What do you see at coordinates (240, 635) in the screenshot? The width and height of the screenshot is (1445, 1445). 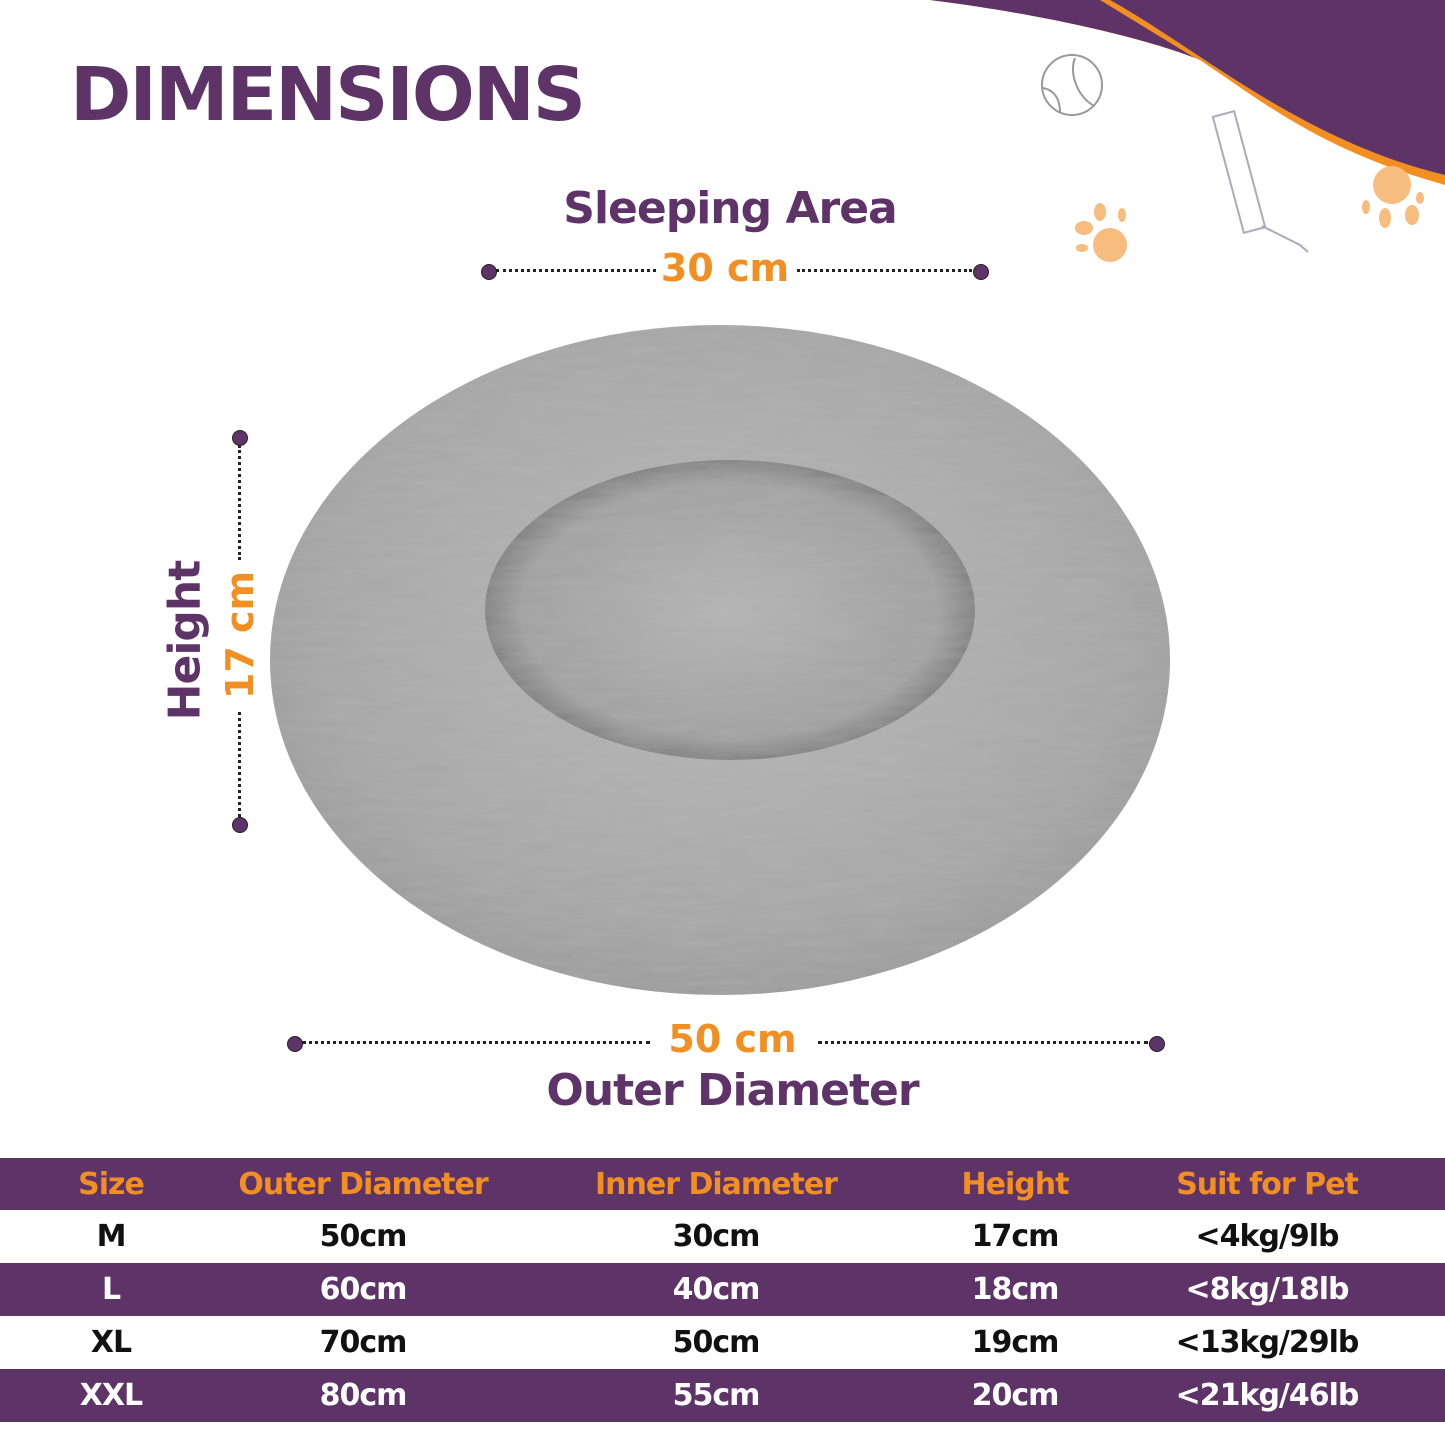 I see `height-value: 17 cm` at bounding box center [240, 635].